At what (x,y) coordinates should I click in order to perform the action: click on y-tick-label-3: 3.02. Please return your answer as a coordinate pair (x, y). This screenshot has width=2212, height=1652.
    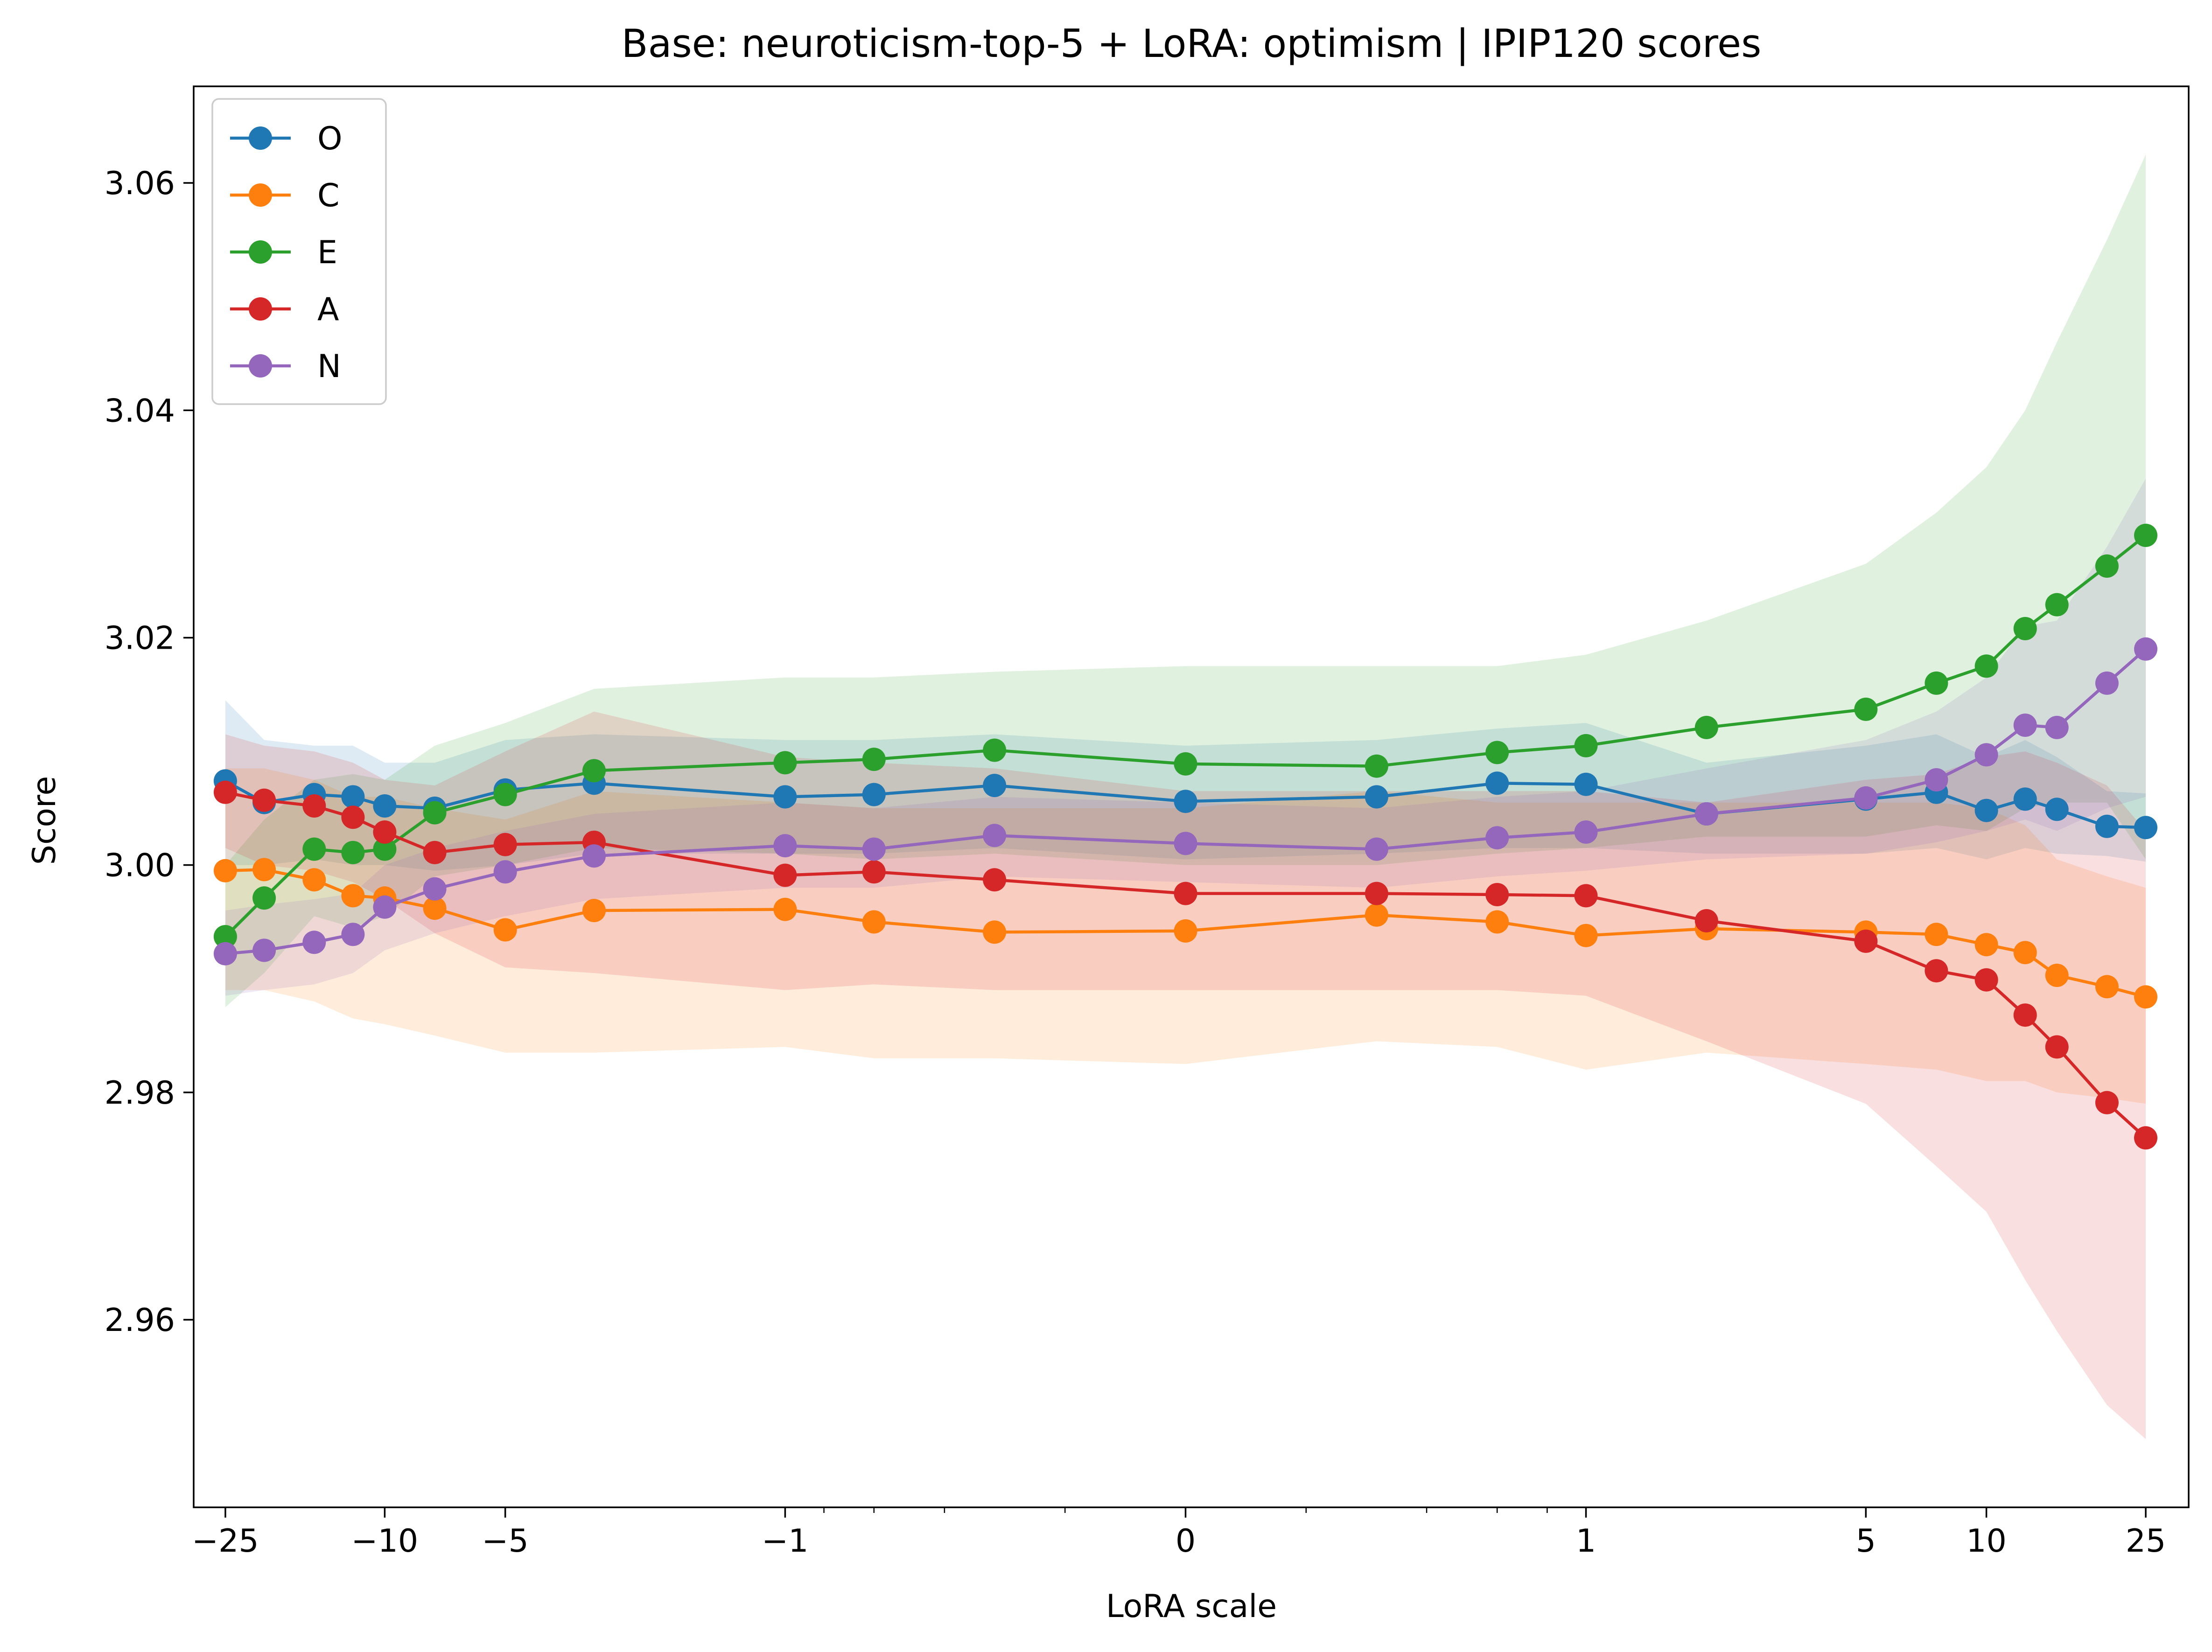
    Looking at the image, I should click on (140, 638).